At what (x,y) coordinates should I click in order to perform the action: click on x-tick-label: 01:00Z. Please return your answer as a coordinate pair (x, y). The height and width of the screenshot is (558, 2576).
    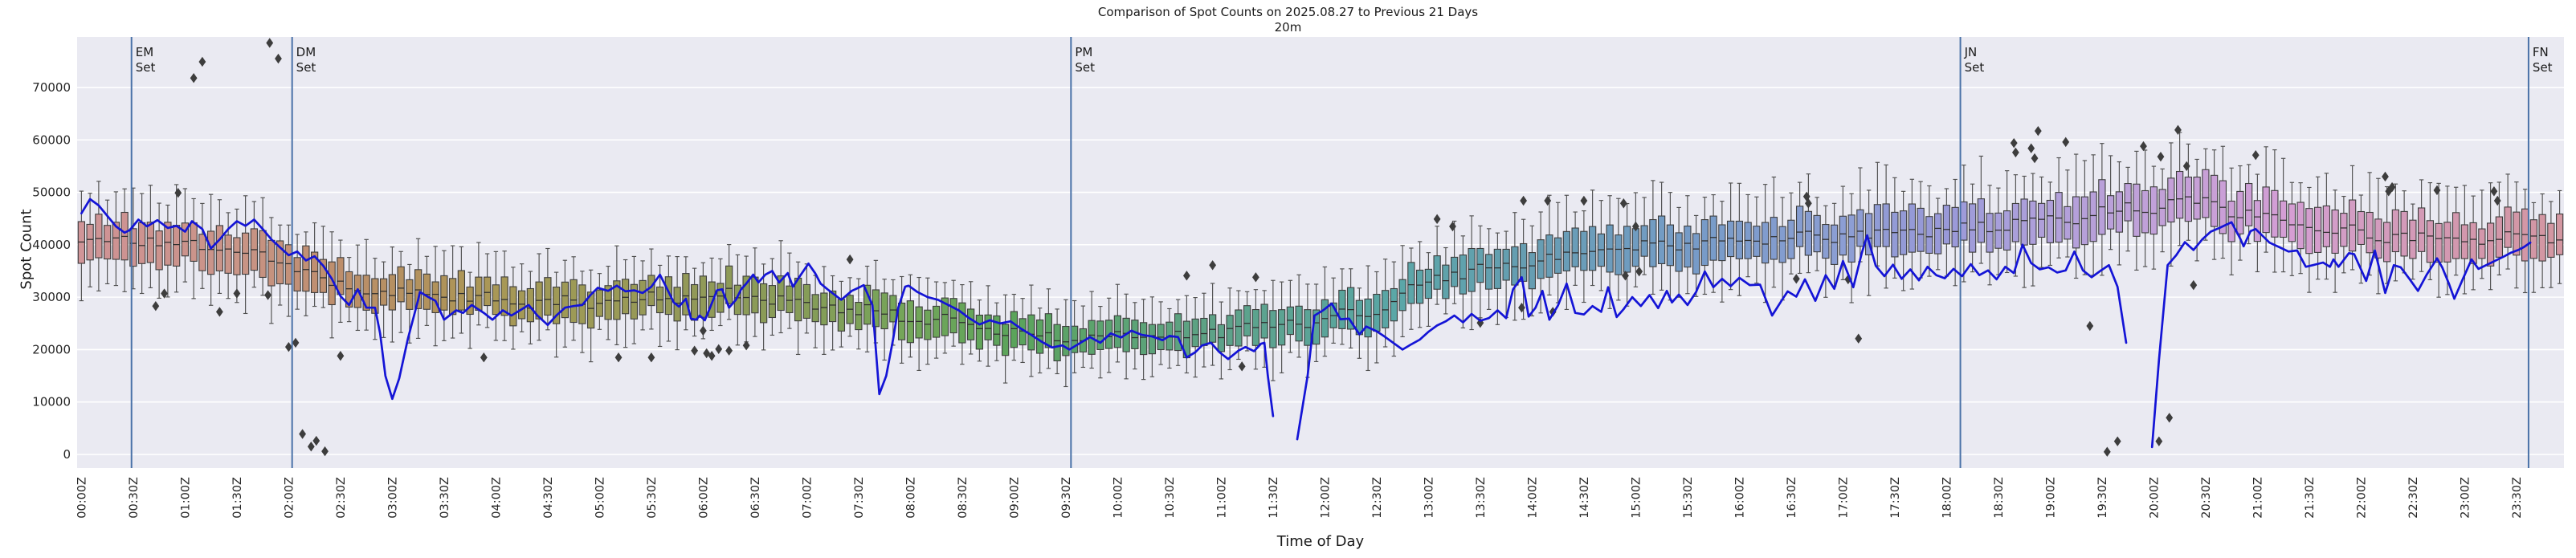
    Looking at the image, I should click on (185, 498).